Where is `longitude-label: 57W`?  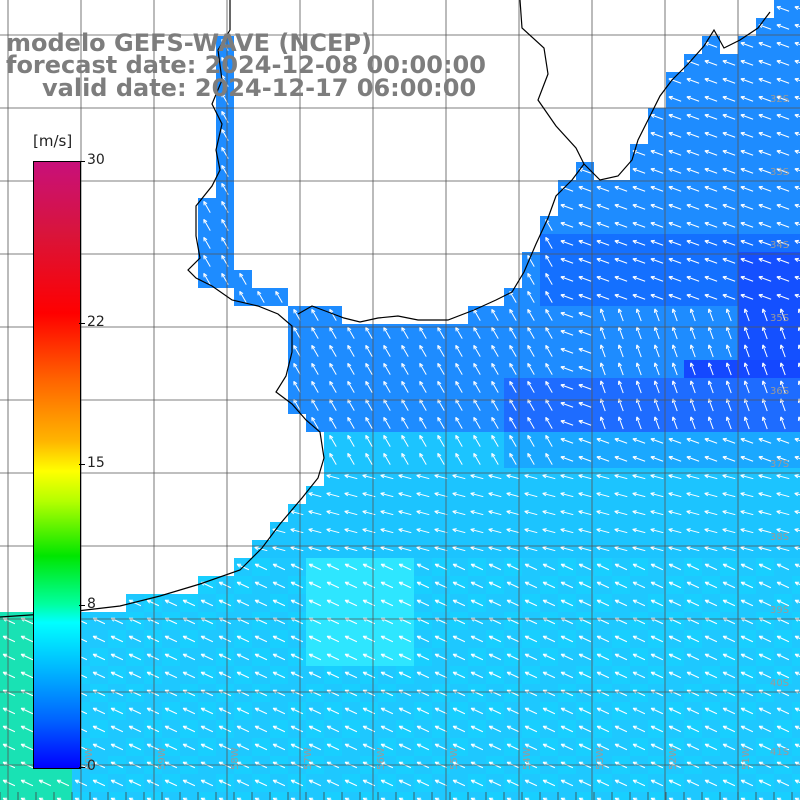 longitude-label: 57W is located at coordinates (308, 758).